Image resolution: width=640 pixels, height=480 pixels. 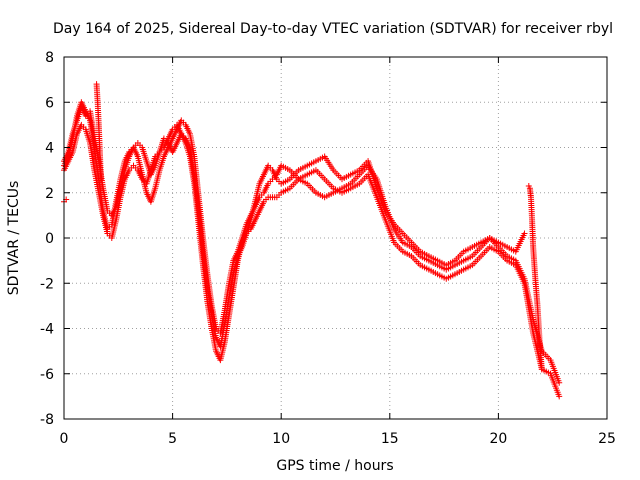 What do you see at coordinates (49, 58) in the screenshot?
I see `y-tick-label: 8` at bounding box center [49, 58].